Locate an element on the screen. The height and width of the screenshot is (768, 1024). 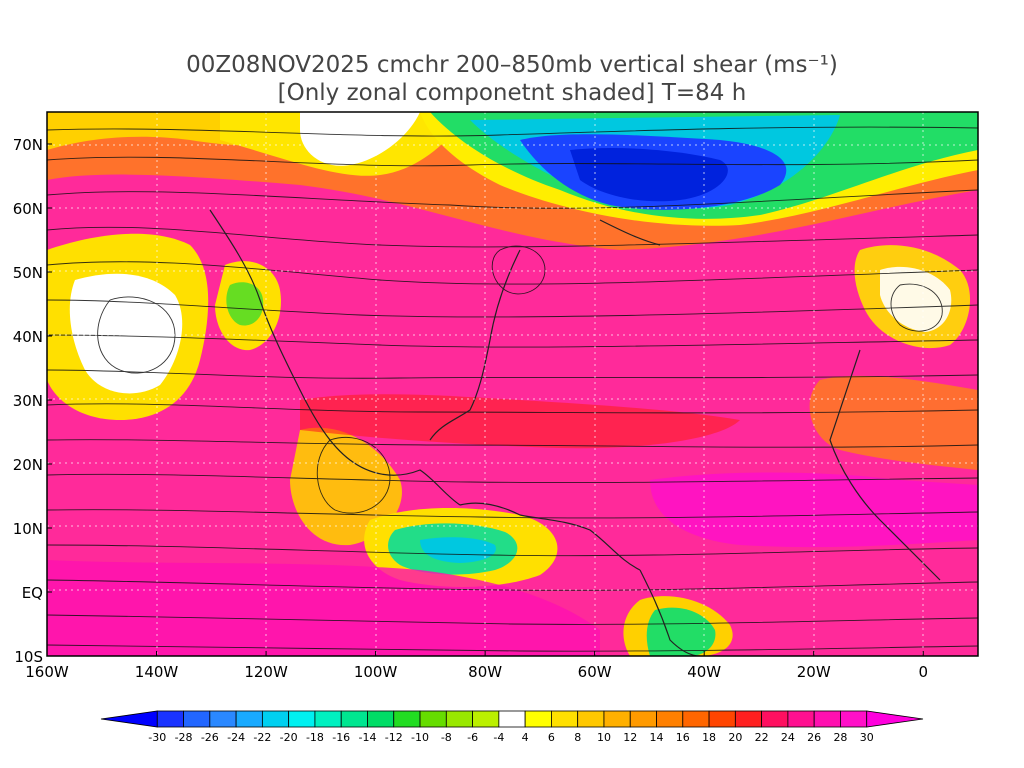
colorbar-label: -16 is located at coordinates (341, 737).